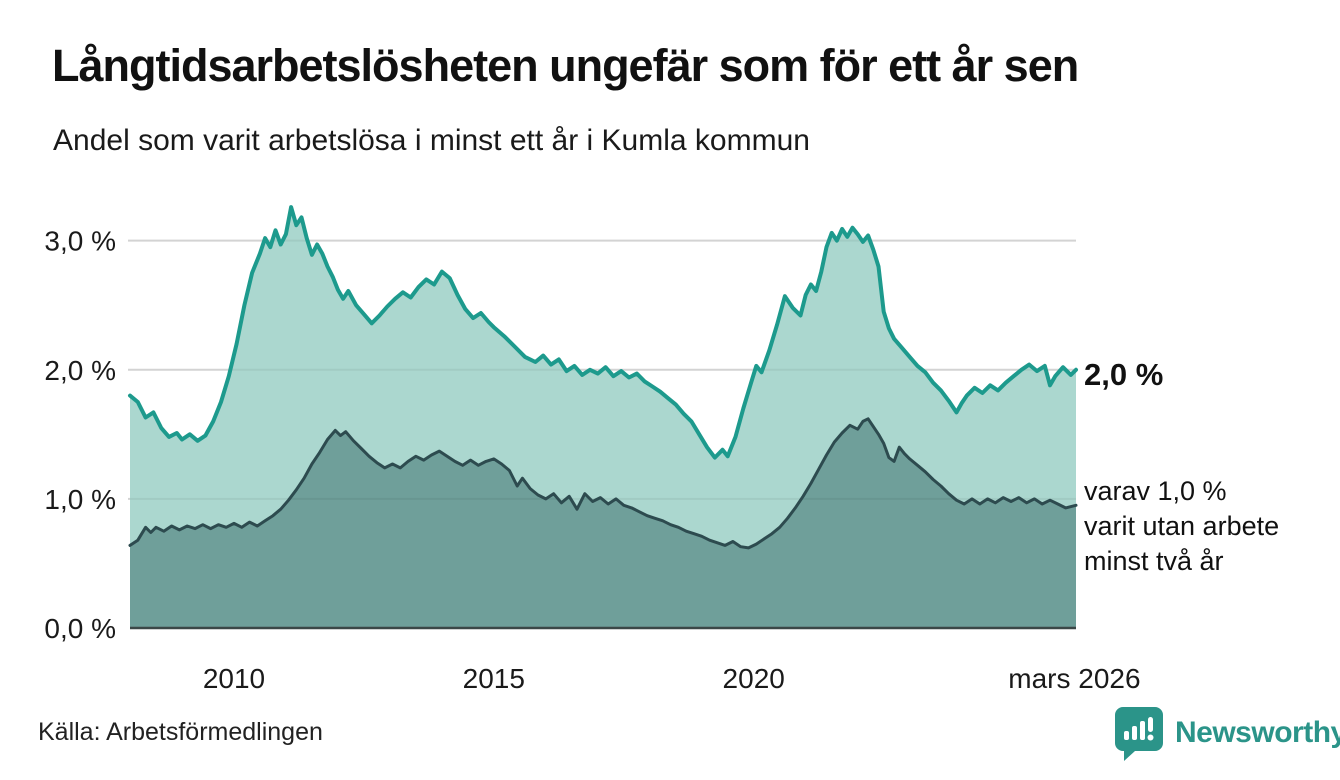 The height and width of the screenshot is (780, 1340). Describe the element at coordinates (1074, 678) in the screenshot. I see `x-axis-tick-label: mars 2026` at that location.